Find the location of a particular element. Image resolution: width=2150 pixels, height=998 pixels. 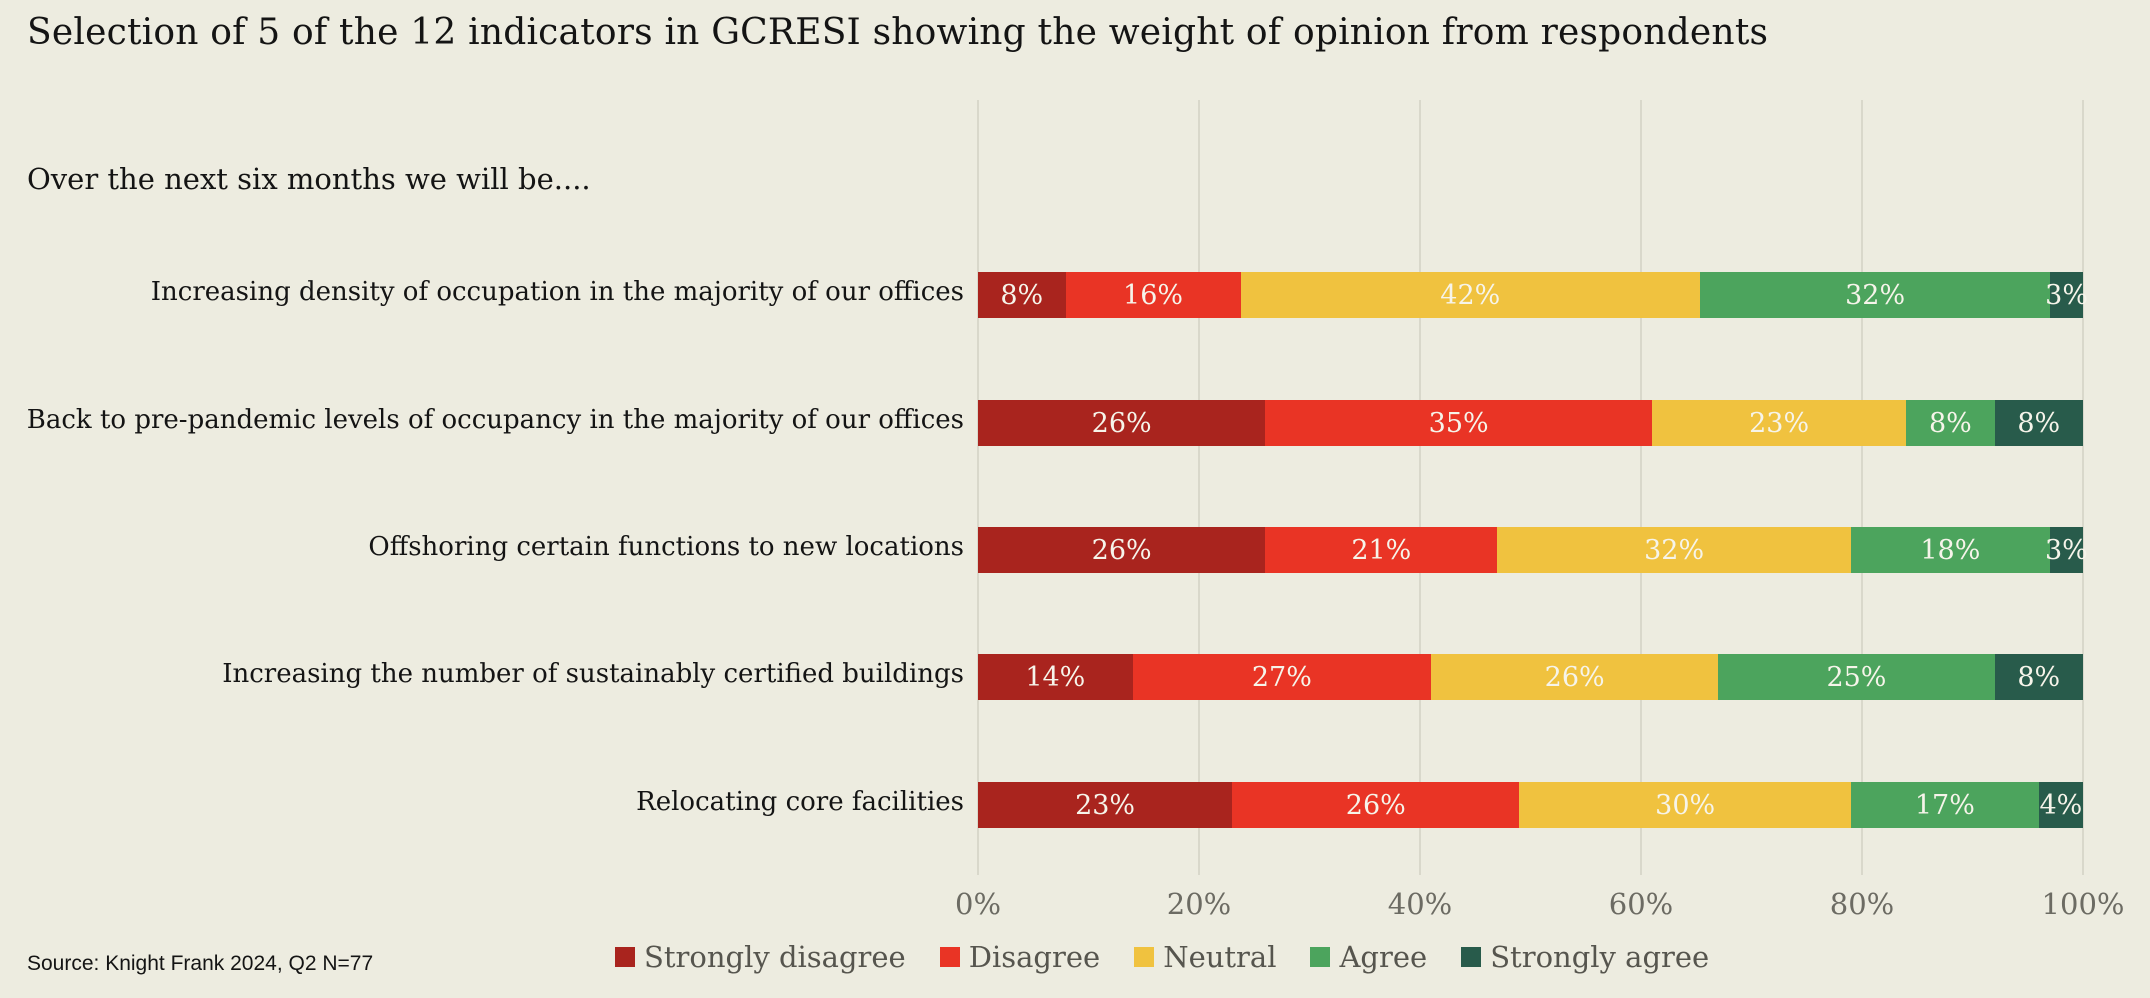

bar-segment-disagree: 35% is located at coordinates (1459, 423).